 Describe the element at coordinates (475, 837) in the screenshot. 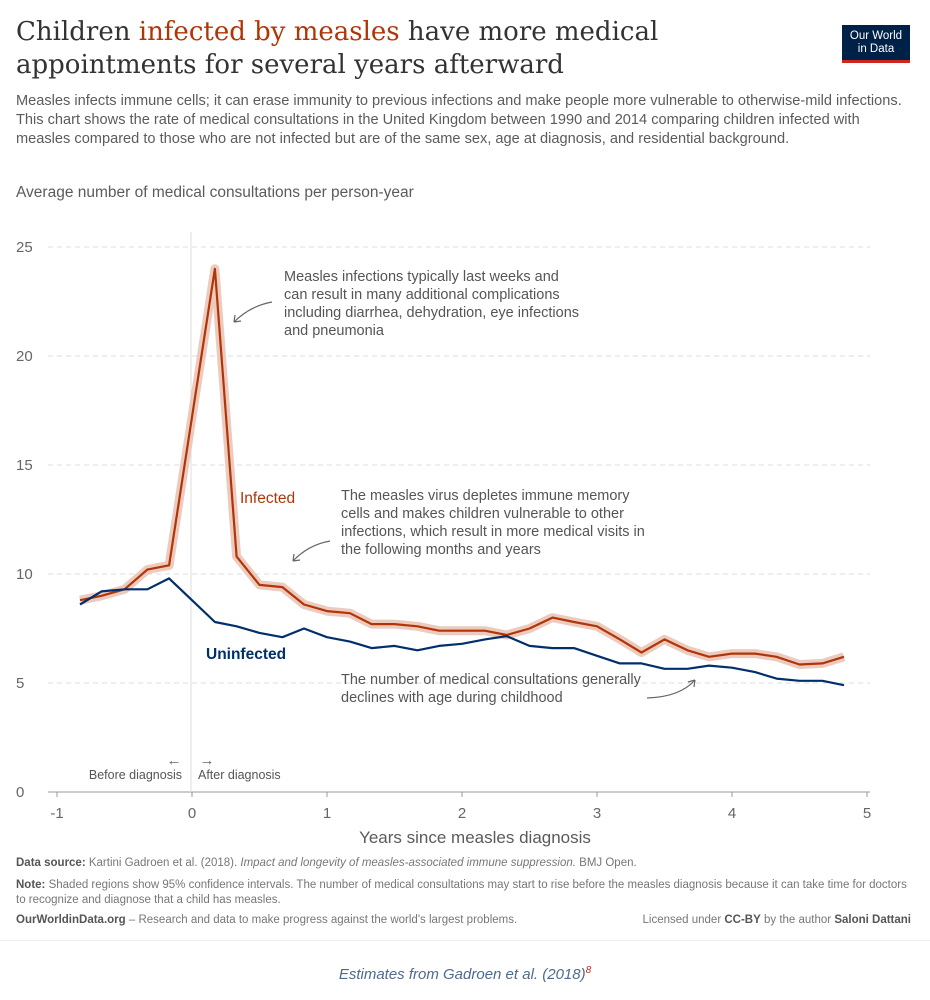

I see `x-axis-label: Years since measles diagnosis` at that location.